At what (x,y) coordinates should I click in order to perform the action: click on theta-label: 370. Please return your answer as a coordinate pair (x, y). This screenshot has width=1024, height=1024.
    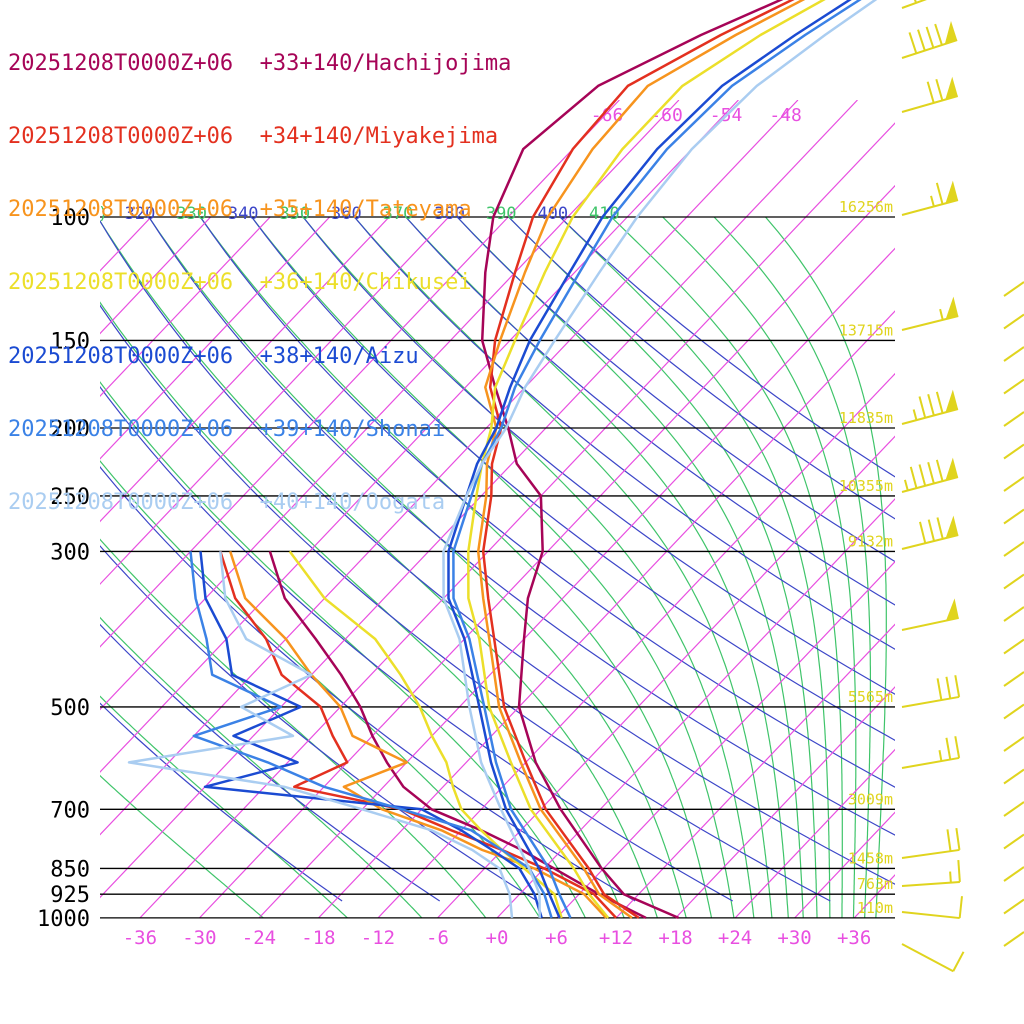
    Looking at the image, I should click on (398, 214).